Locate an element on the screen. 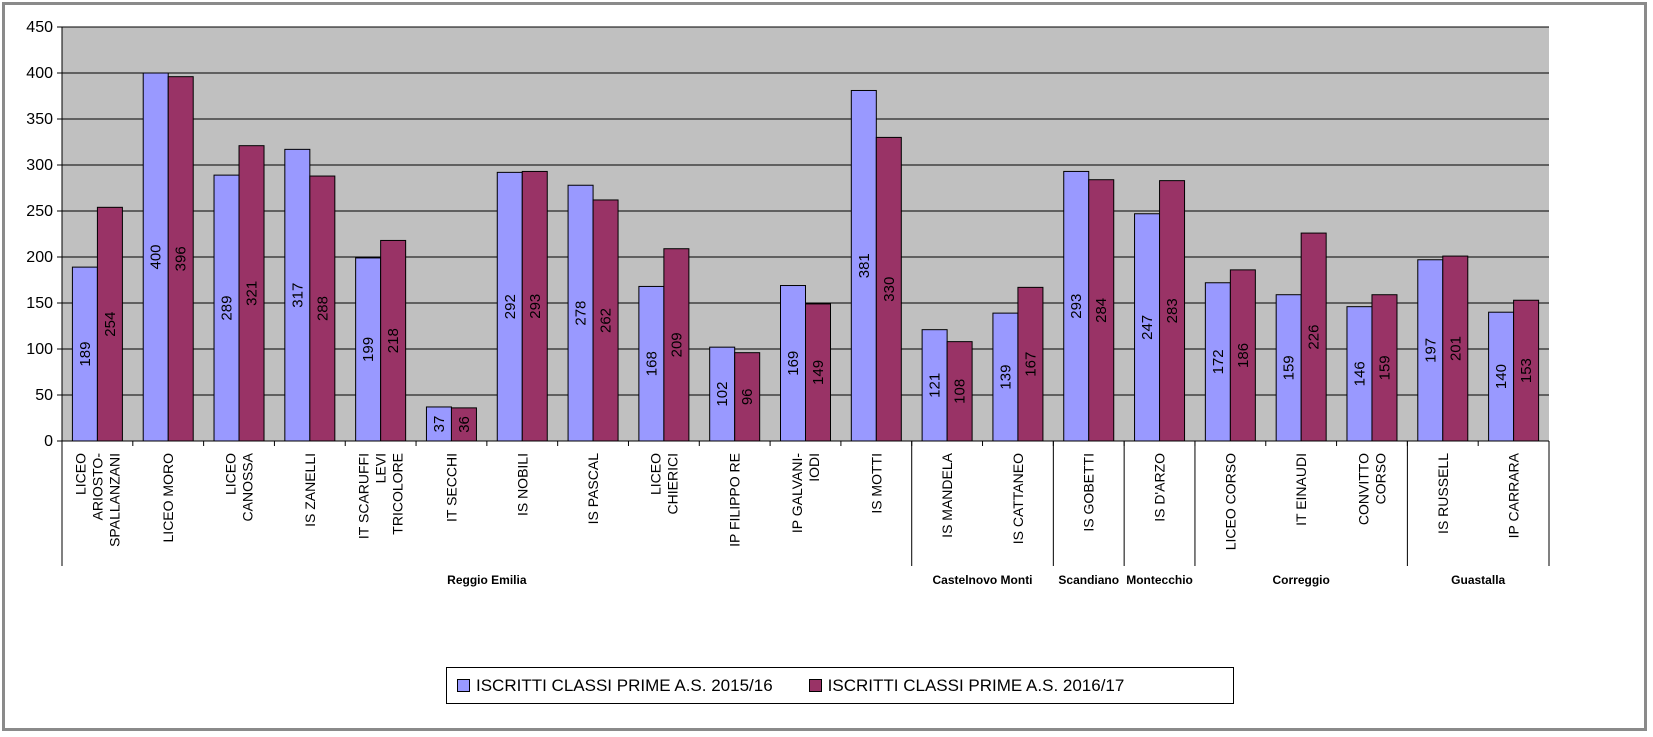 The width and height of the screenshot is (1653, 737). data-label: 146 is located at coordinates (1359, 373).